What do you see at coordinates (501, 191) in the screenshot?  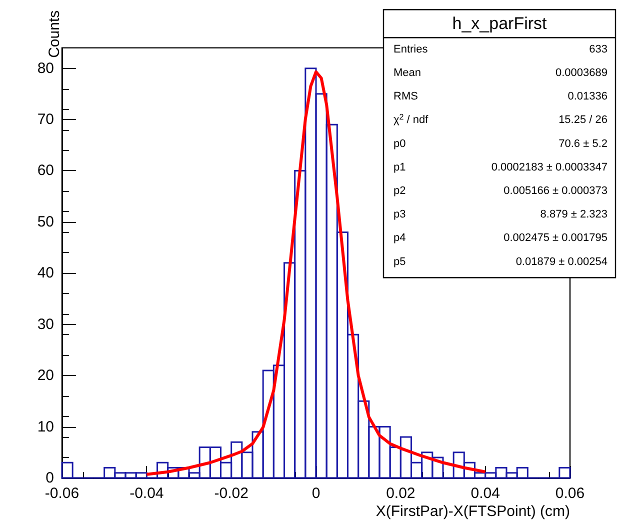 I see `text: p2 0.005166 ± 0.000373` at bounding box center [501, 191].